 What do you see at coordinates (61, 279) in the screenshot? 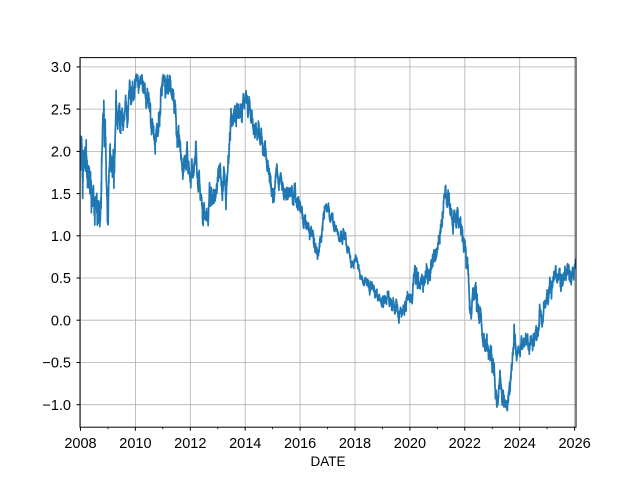
I see `svg-text: 0.5` at bounding box center [61, 279].